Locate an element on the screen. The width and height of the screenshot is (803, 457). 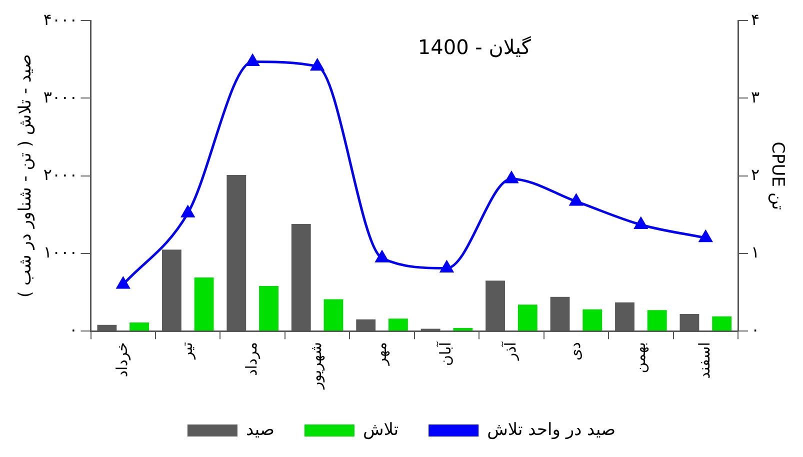
y2-tick-label: ۲ is located at coordinates (755, 174).